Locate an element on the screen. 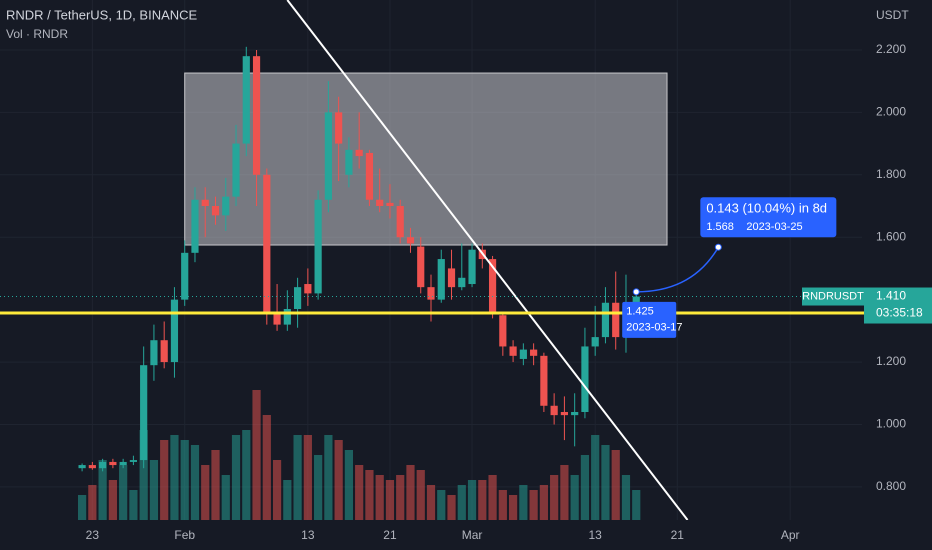 This screenshot has width=932, height=550. measure-date: 2023-03-25 is located at coordinates (774, 227).